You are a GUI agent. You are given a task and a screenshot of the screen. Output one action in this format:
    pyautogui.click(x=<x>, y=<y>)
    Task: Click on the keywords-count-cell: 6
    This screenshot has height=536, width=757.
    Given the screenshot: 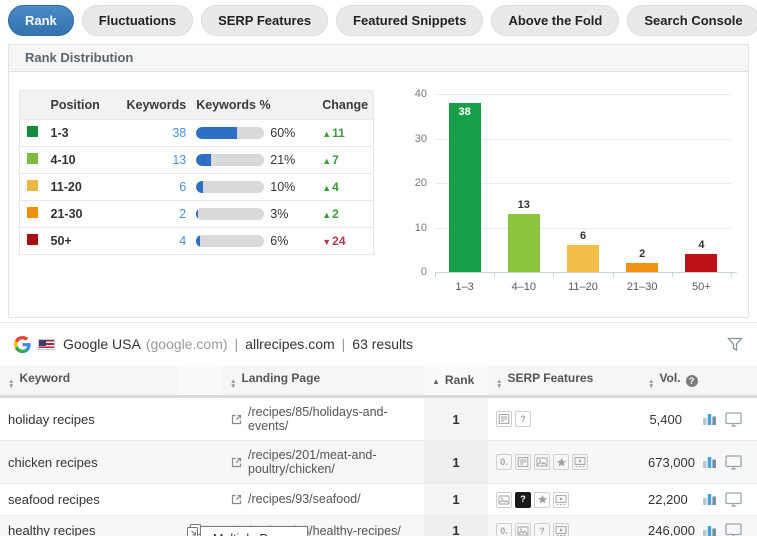 What is the action you would take?
    pyautogui.click(x=156, y=187)
    